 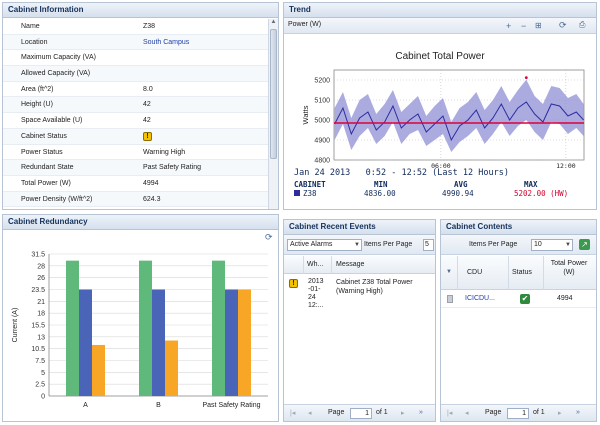 I want to click on events-toolbar: Active Alarms ▼ Items Per Page 5, so click(x=359, y=245).